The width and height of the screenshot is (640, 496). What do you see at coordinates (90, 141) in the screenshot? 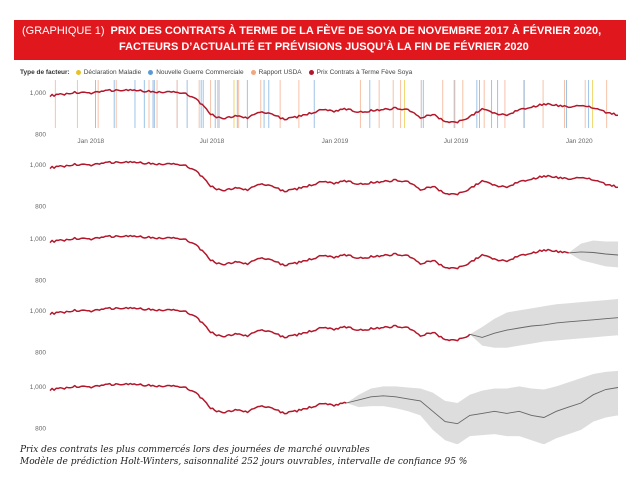
I see `x-tick-label: Jan 2018` at bounding box center [90, 141].